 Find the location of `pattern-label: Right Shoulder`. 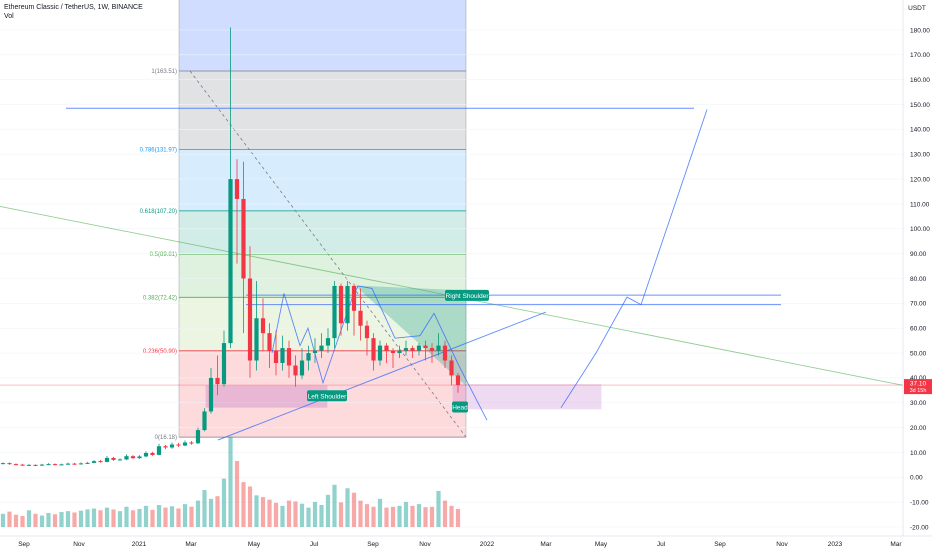

pattern-label: Right Shoulder is located at coordinates (467, 295).